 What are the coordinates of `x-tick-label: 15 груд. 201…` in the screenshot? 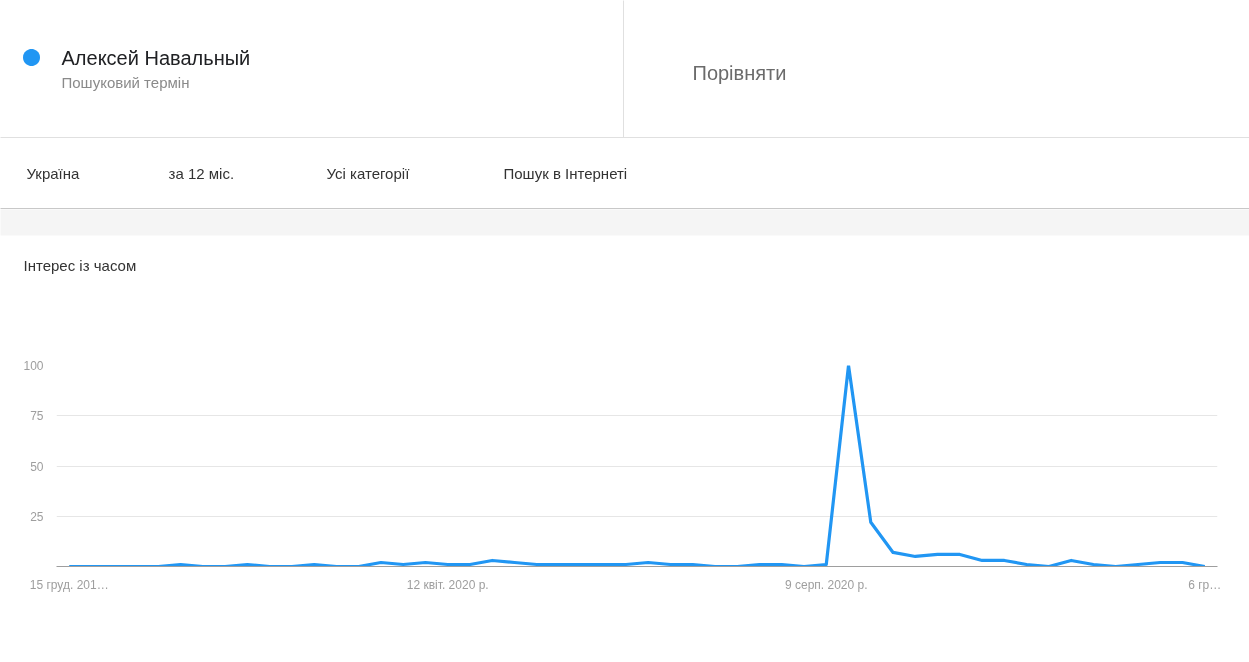 It's located at (69, 584).